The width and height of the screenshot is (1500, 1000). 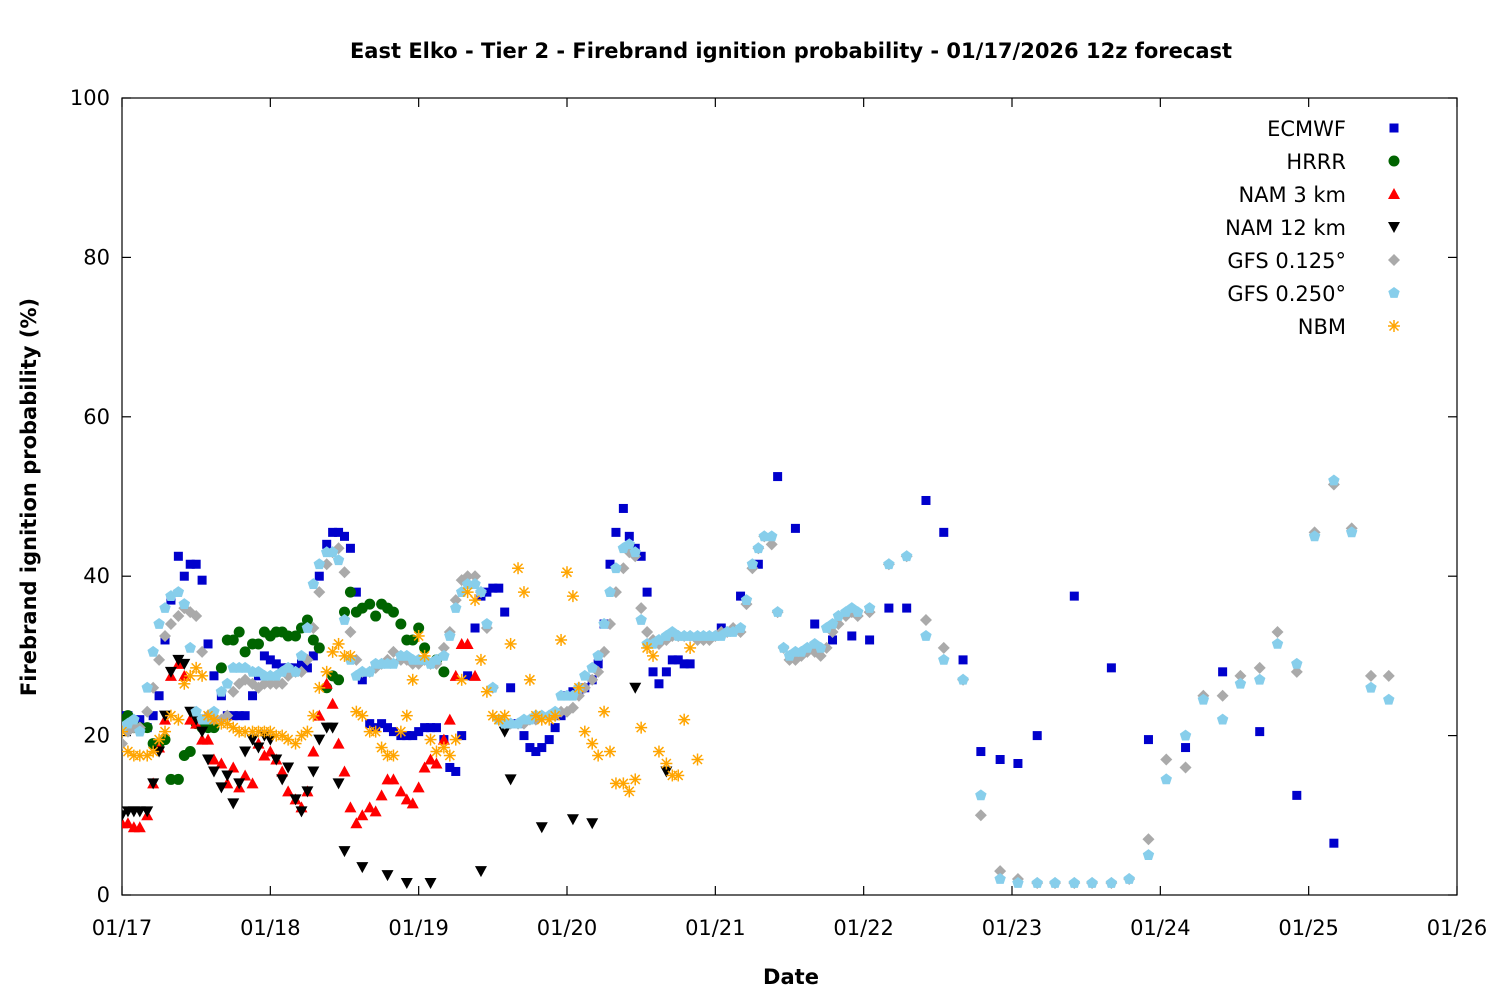 What do you see at coordinates (103, 895) in the screenshot?
I see `y-tick-label: 0` at bounding box center [103, 895].